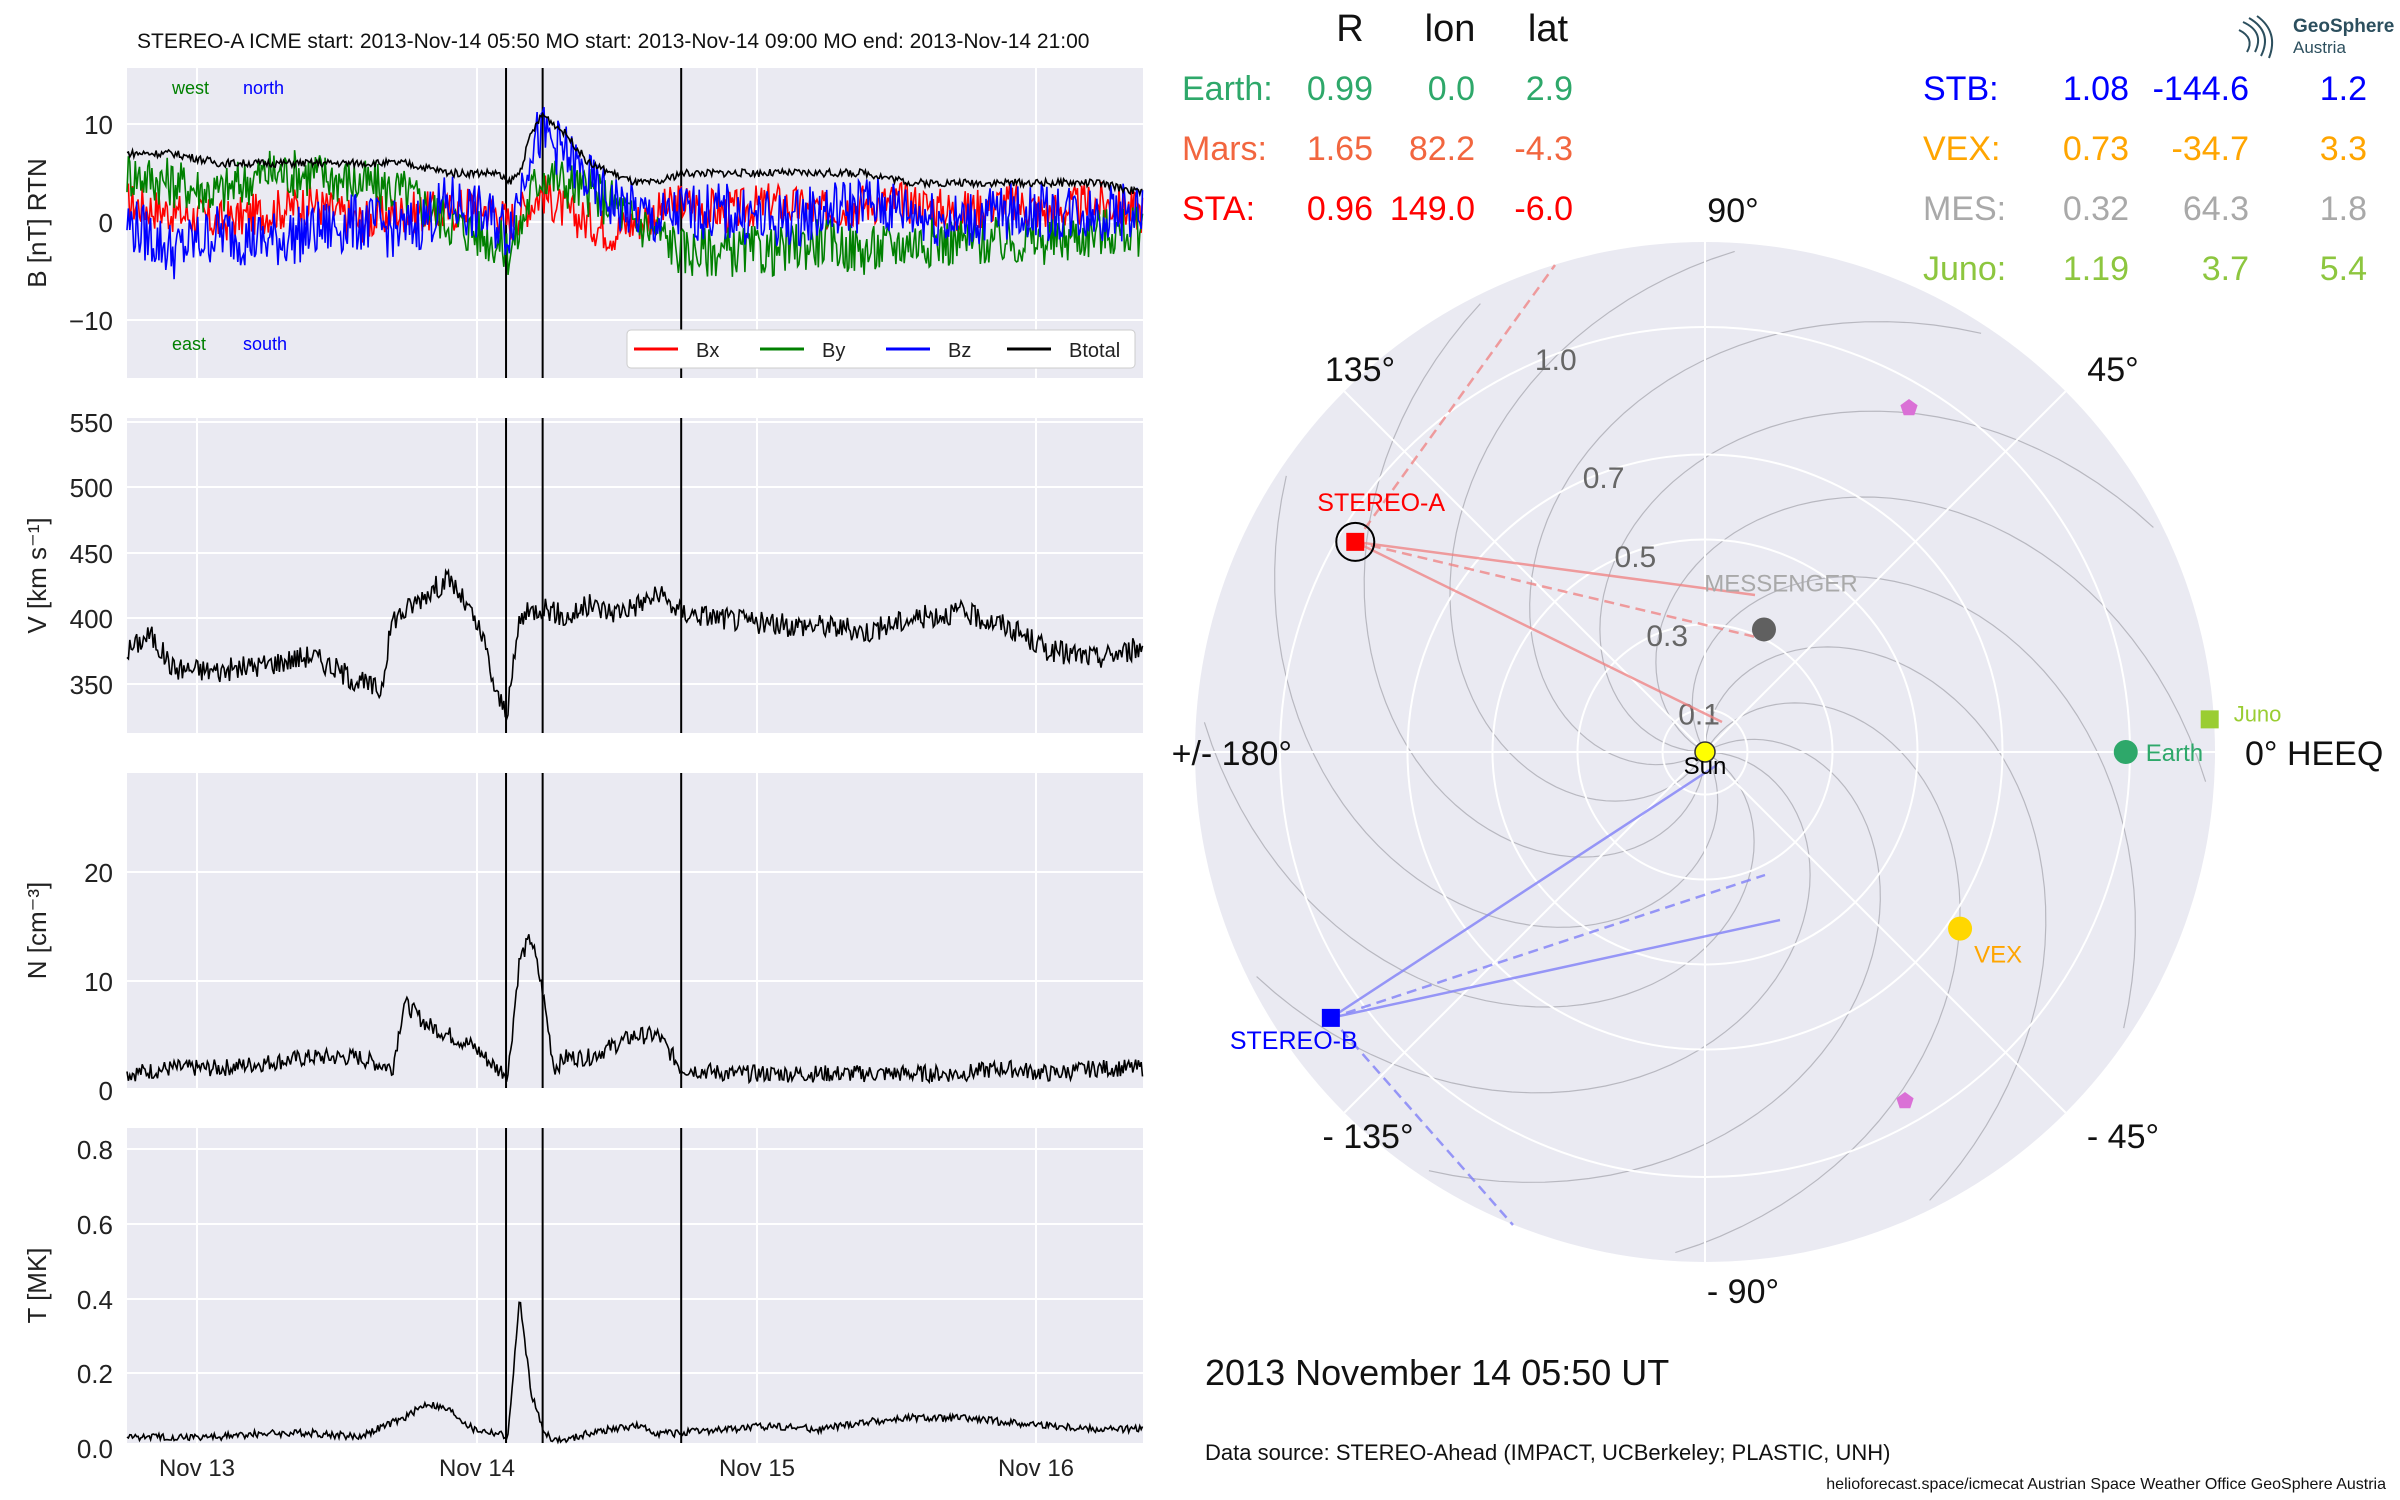 This screenshot has width=2400, height=1500. What do you see at coordinates (2258, 713) in the screenshot?
I see `juno-label: Juno` at bounding box center [2258, 713].